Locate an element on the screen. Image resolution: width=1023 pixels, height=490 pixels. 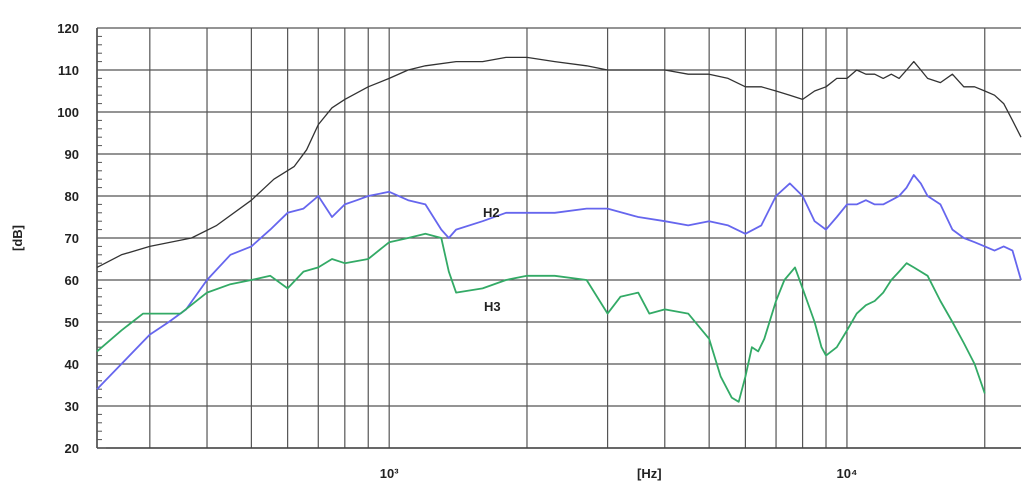
y-tick-label-20: 20 is located at coordinates (72, 448).